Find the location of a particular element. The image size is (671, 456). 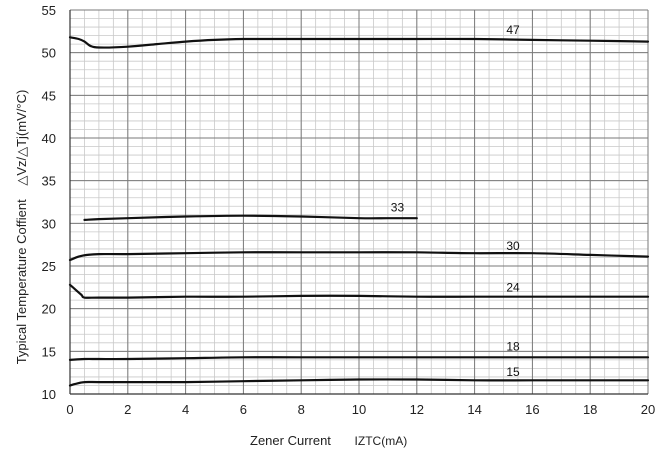

y-tick-label: 55 is located at coordinates (49, 10).